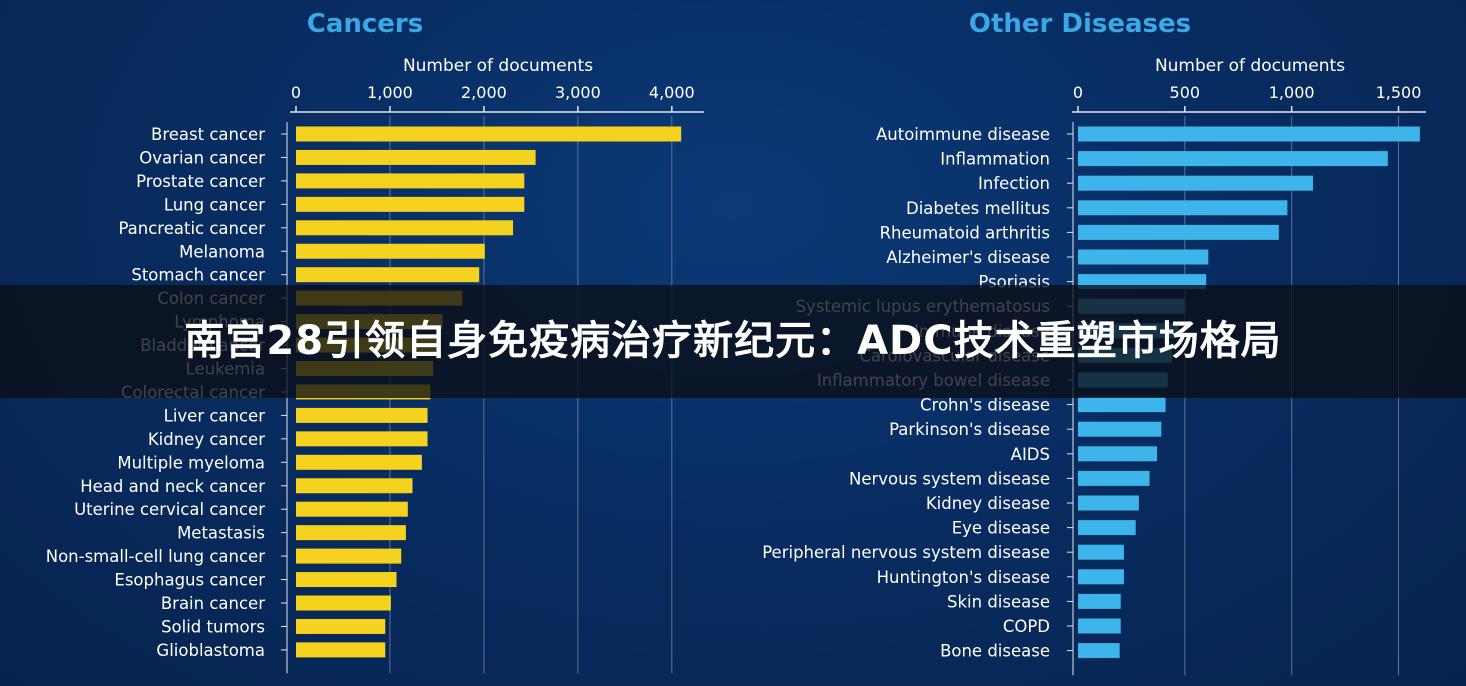 This screenshot has height=686, width=1466. Describe the element at coordinates (1292, 92) in the screenshot. I see `other-diseases-tick-label: 1,000` at that location.